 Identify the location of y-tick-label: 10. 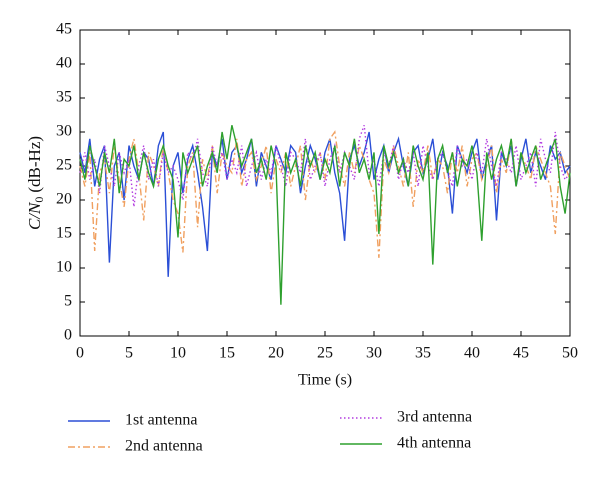
(64, 267).